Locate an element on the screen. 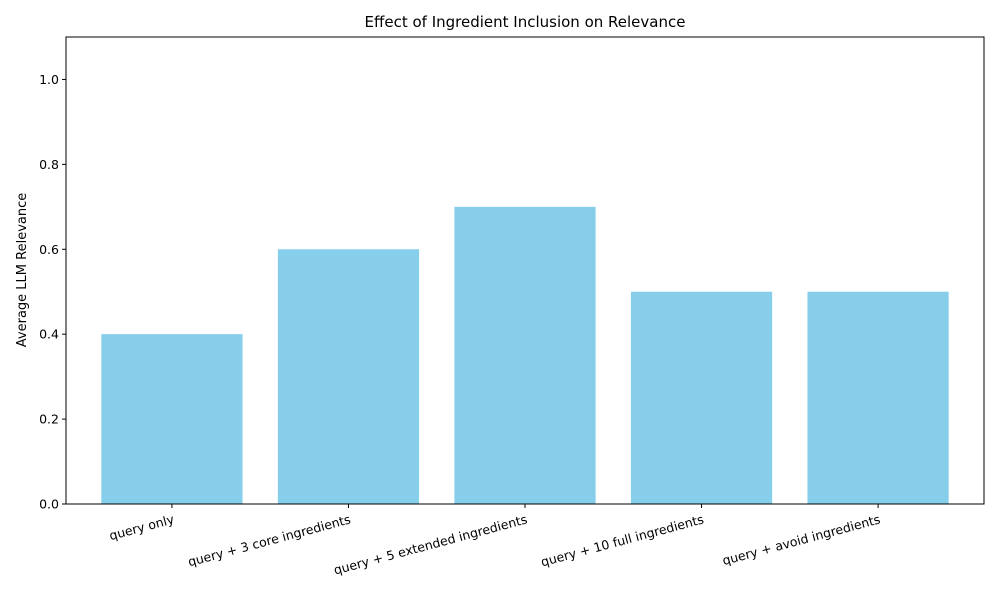 The width and height of the screenshot is (1000, 600). y-tick-label-5: 1.0 is located at coordinates (49, 79).